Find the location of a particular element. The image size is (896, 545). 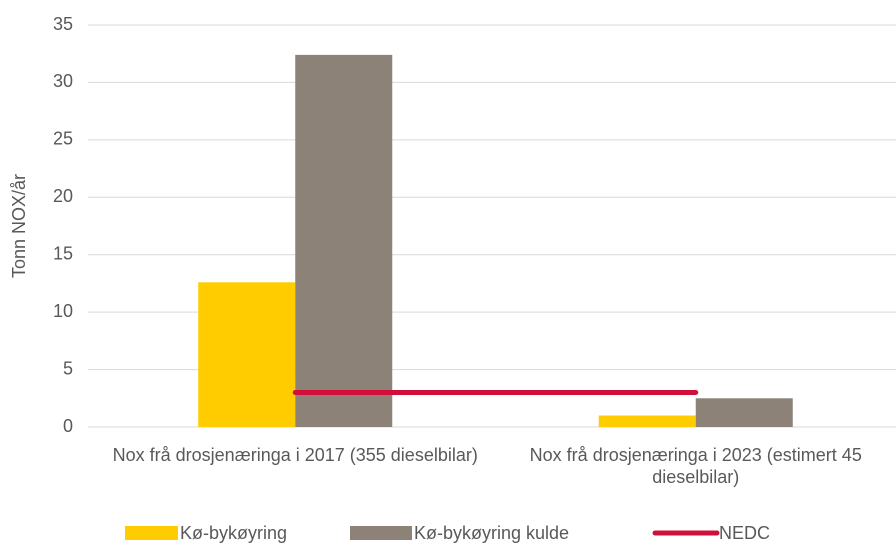

y-tick-label: 30 is located at coordinates (63, 81).